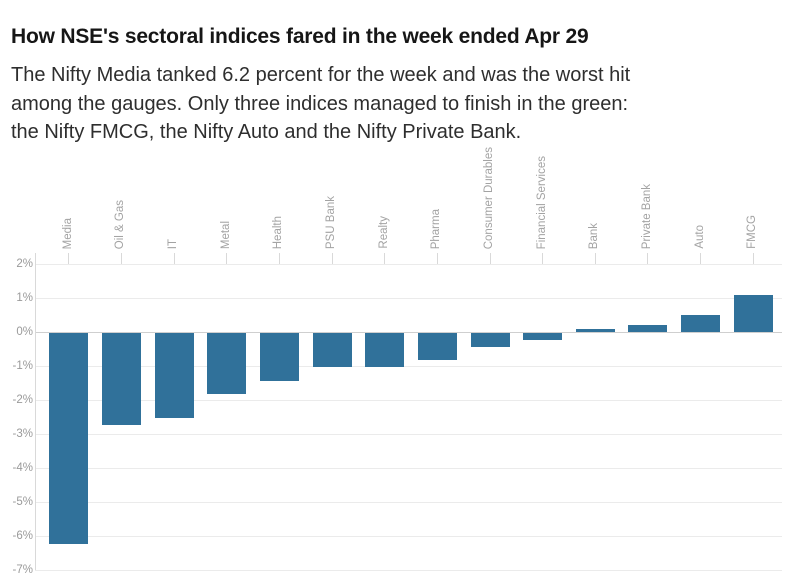  I want to click on bar-financial-services, so click(543, 336).